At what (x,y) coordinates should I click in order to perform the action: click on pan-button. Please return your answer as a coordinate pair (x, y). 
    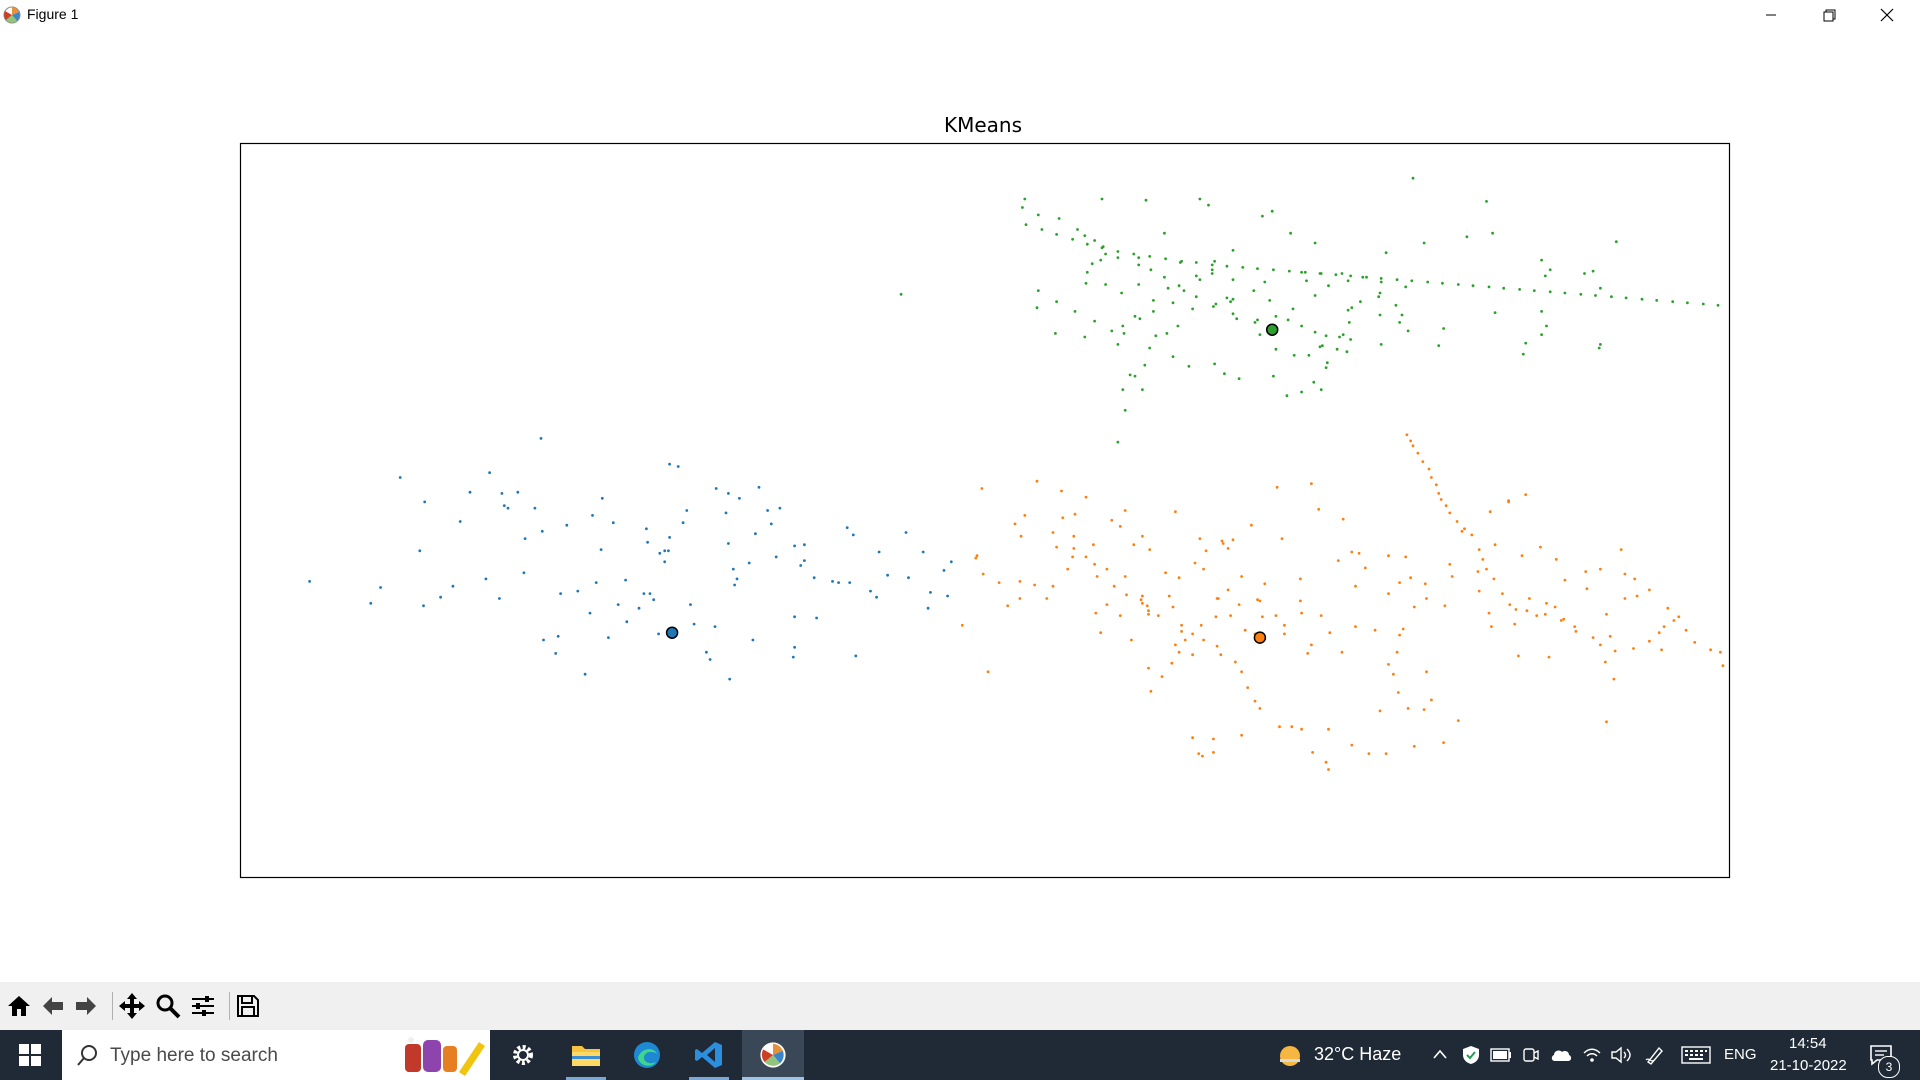
    Looking at the image, I should click on (132, 1006).